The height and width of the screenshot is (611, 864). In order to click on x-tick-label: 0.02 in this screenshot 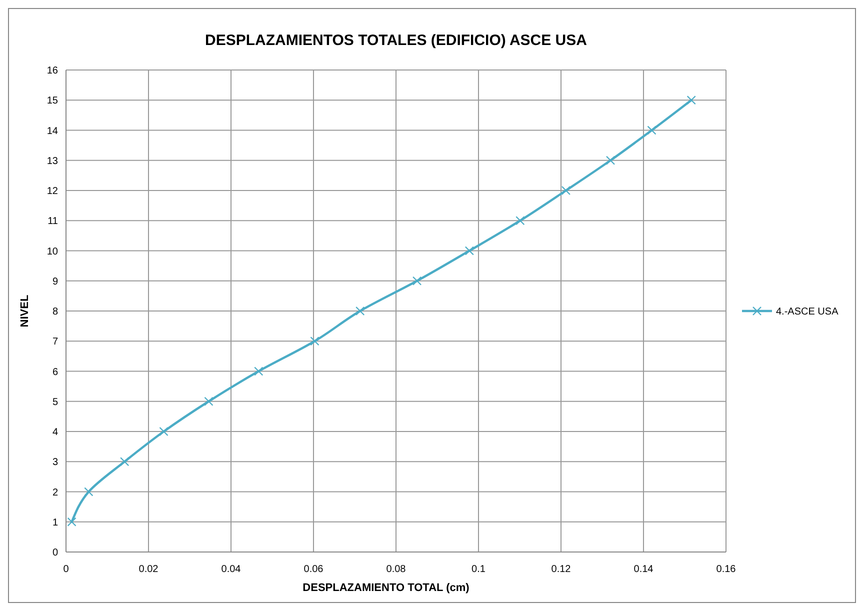, I will do `click(148, 569)`.